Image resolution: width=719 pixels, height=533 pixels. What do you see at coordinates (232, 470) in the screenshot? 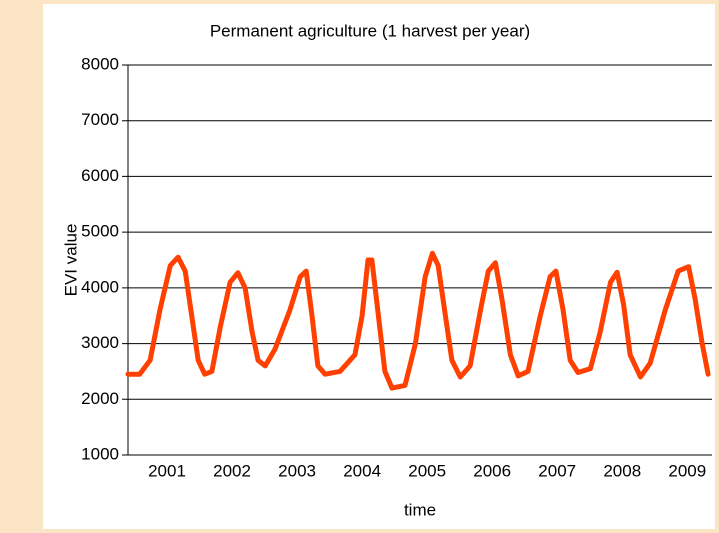
I see `x-tick-label: 2002` at bounding box center [232, 470].